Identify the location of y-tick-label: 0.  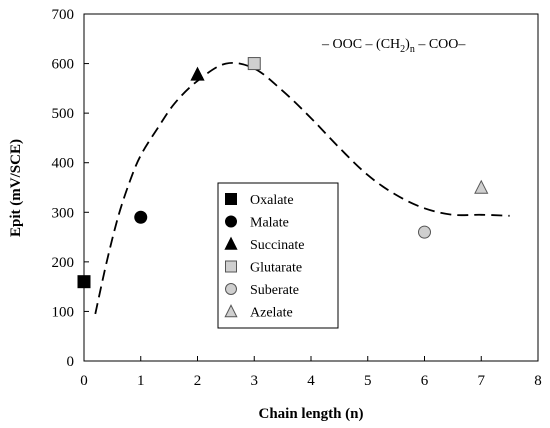
(71, 362).